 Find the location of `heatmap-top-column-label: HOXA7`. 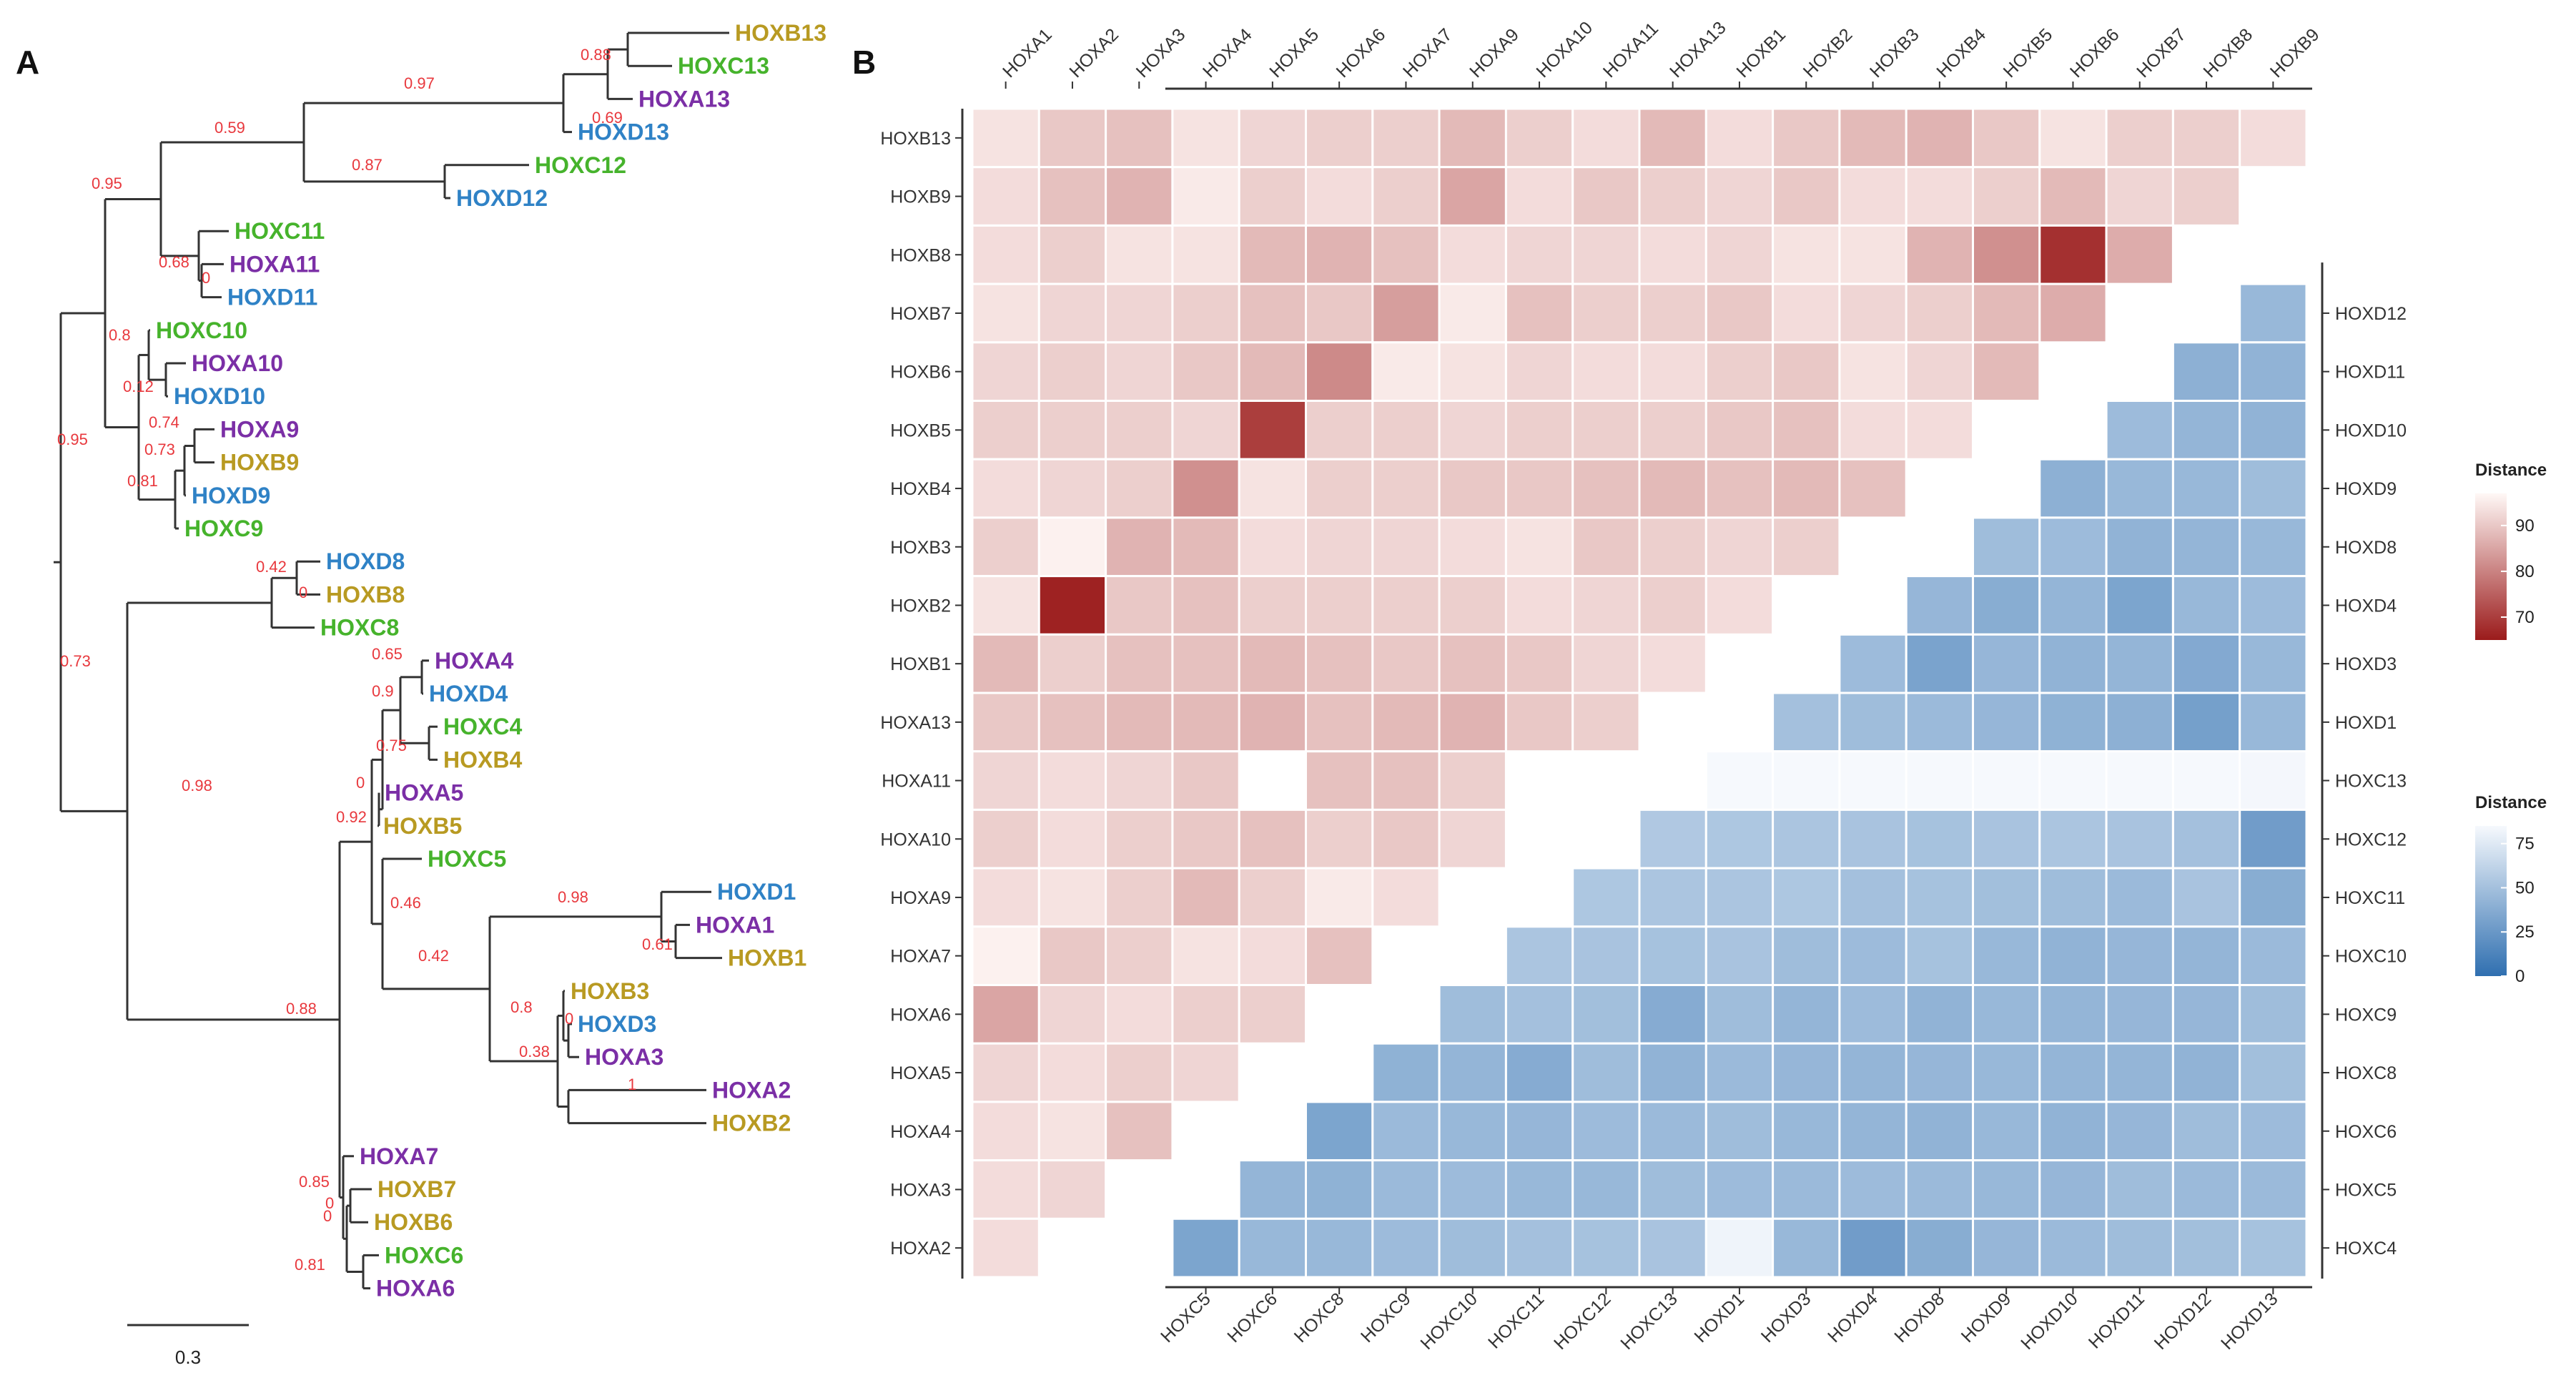

heatmap-top-column-label: HOXA7 is located at coordinates (1427, 54).